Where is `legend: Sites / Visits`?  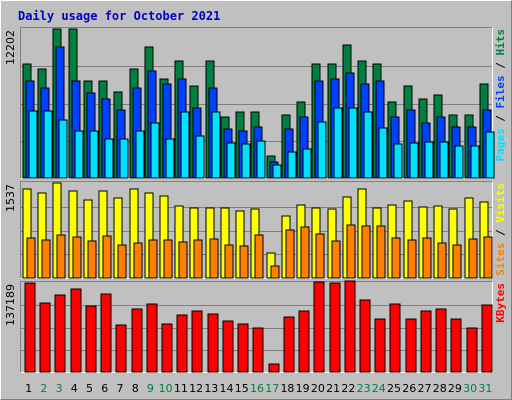
legend: Sites / Visits is located at coordinates (500, 229).